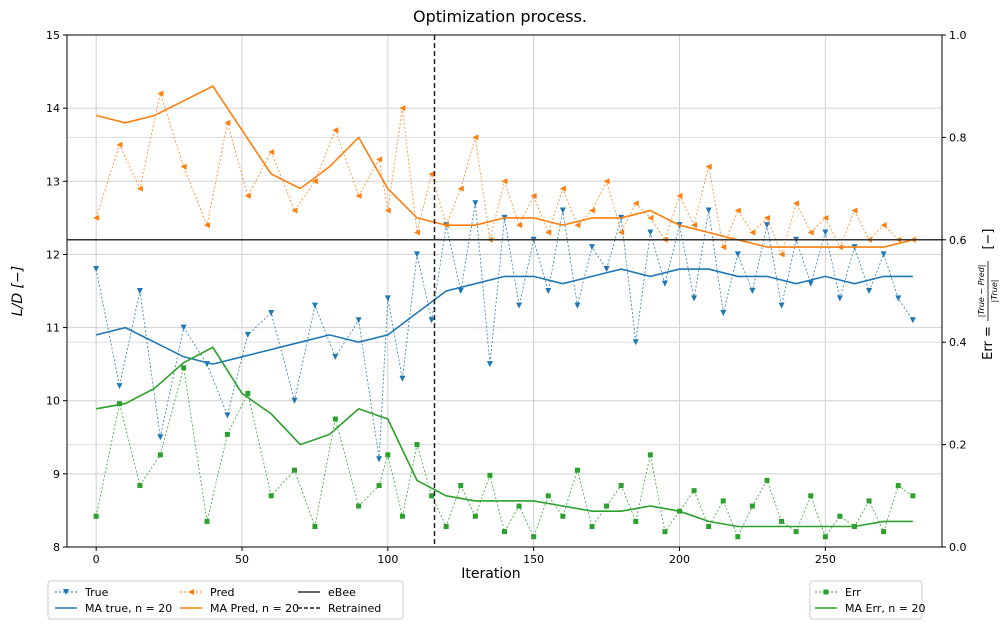 Image resolution: width=1000 pixels, height=641 pixels. I want to click on chart-title: Optimization process., so click(500, 16).